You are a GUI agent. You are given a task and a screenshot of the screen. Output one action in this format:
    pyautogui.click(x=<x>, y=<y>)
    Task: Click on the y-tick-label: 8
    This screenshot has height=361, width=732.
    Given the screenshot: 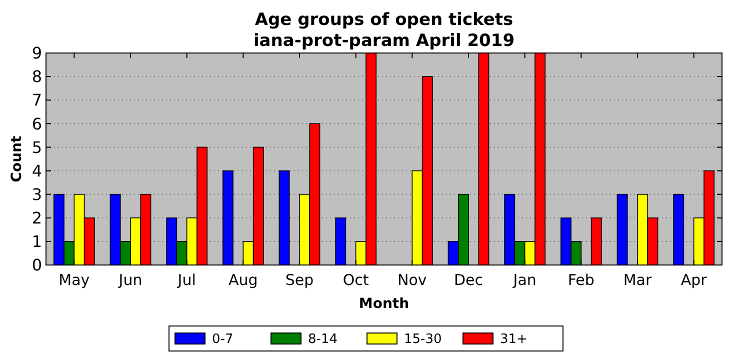 What is the action you would take?
    pyautogui.click(x=37, y=76)
    